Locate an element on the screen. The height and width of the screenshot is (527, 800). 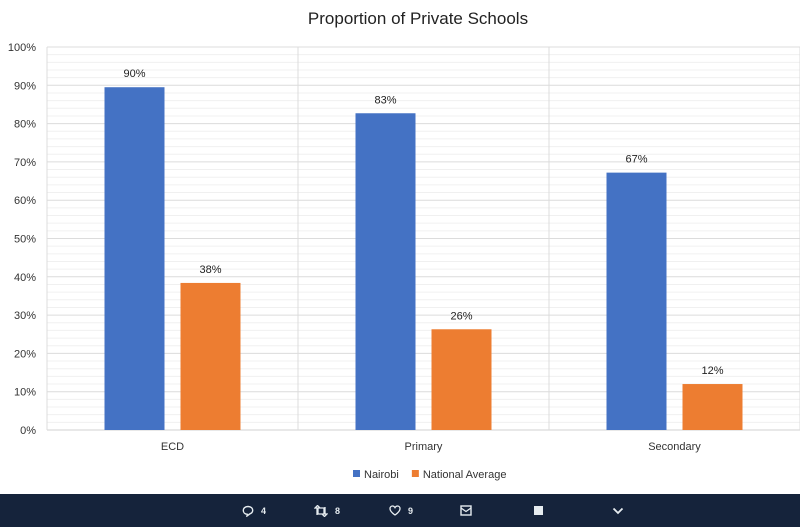
like-count: 9 is located at coordinates (411, 510).